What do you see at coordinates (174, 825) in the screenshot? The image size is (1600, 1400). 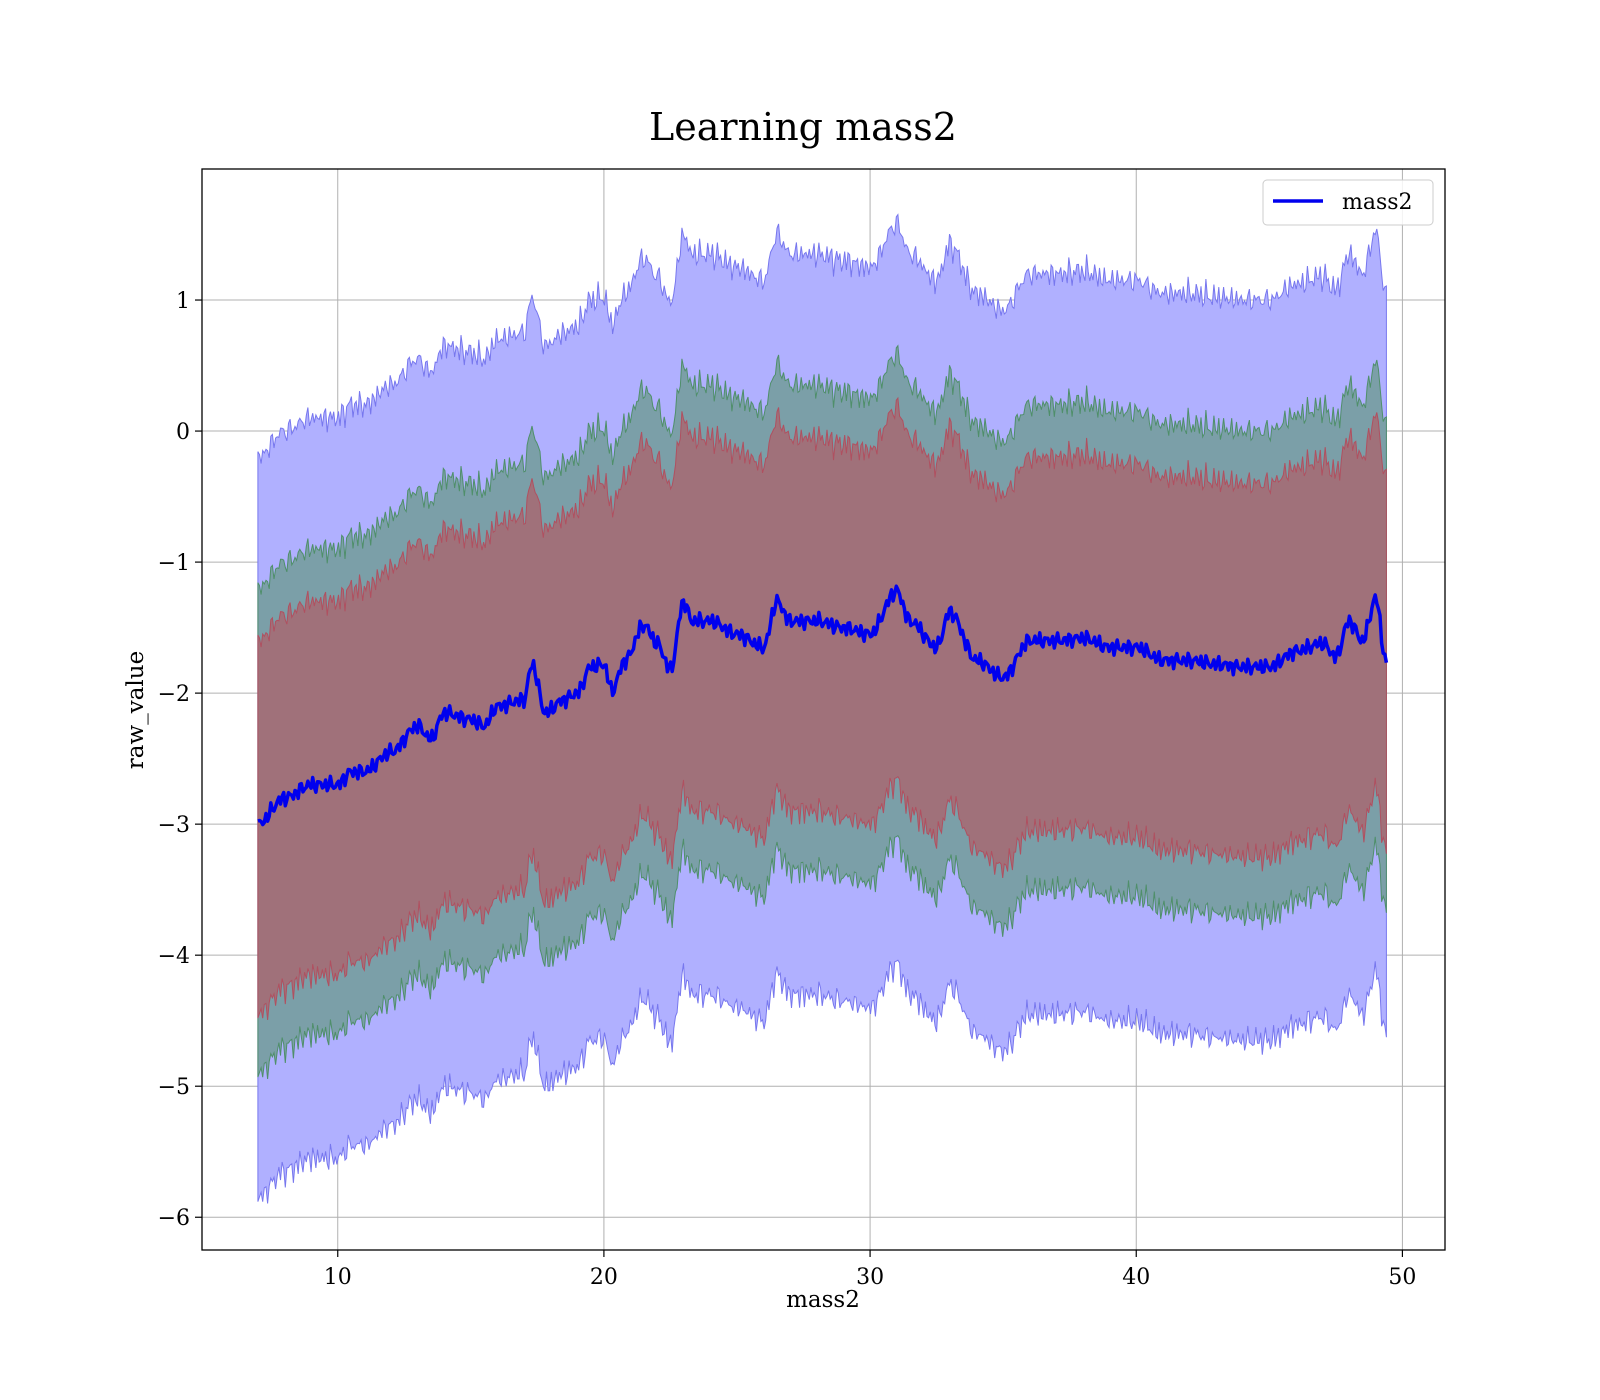 I see `y-tick-label-3: −3` at bounding box center [174, 825].